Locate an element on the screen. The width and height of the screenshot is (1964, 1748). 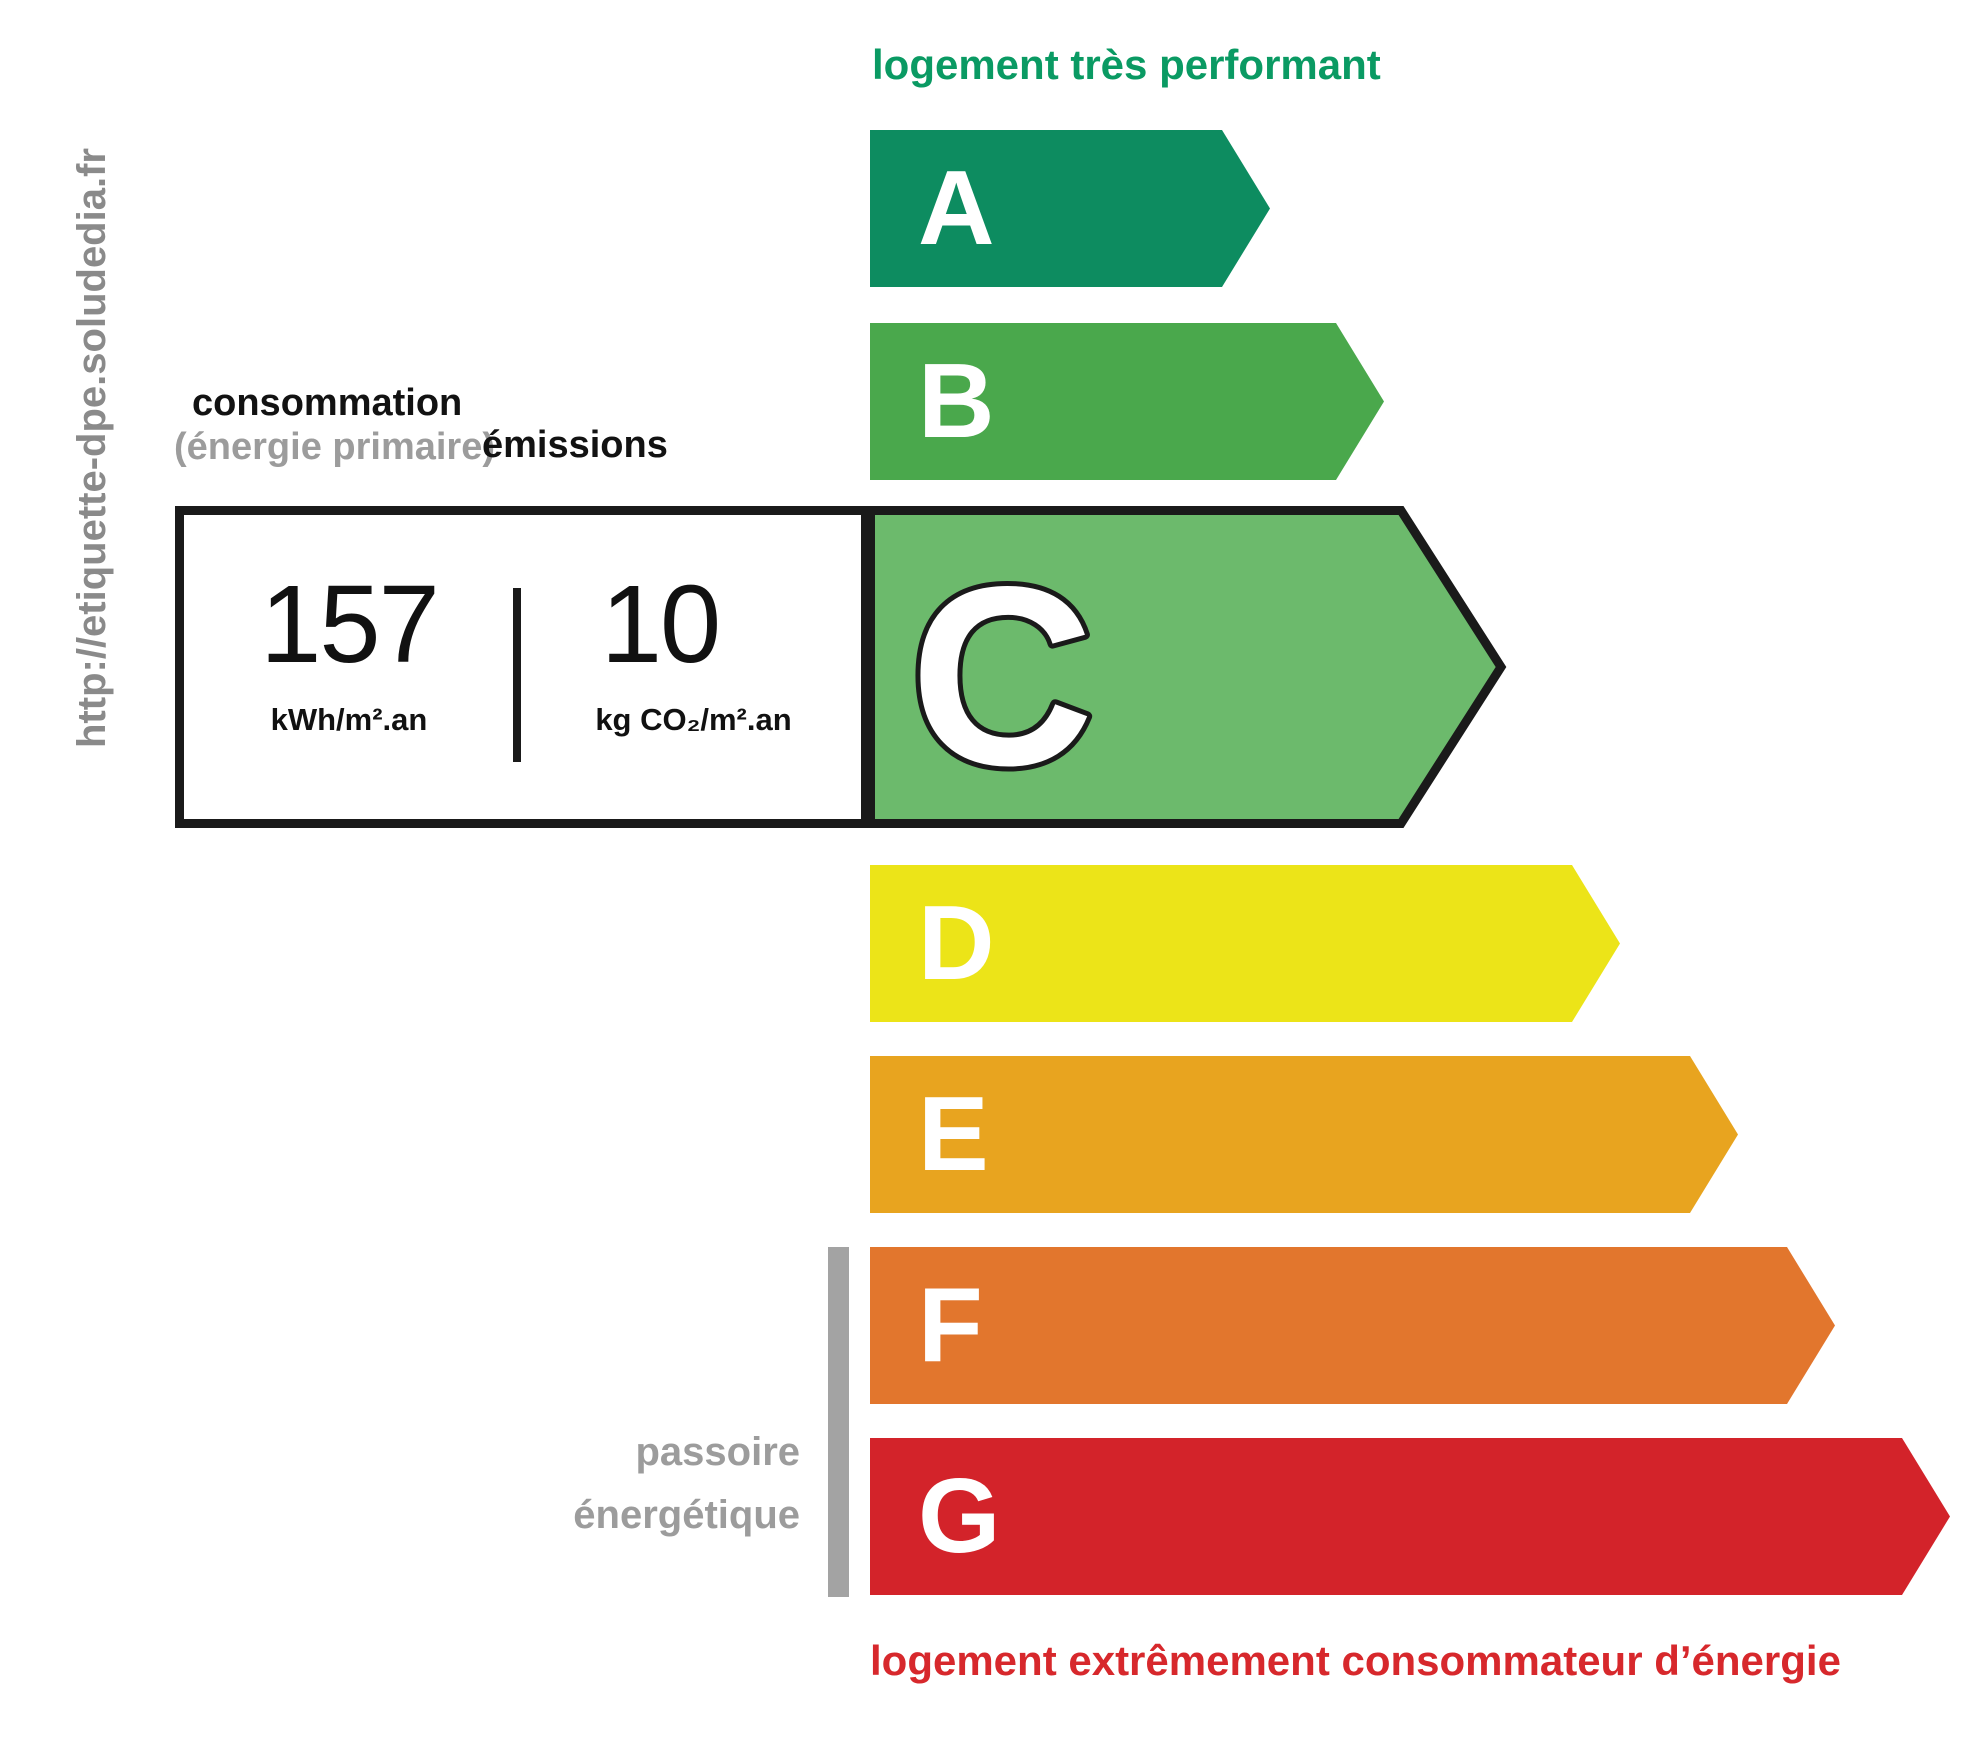
consumption-unit: kWh/m².an is located at coordinates (349, 719).